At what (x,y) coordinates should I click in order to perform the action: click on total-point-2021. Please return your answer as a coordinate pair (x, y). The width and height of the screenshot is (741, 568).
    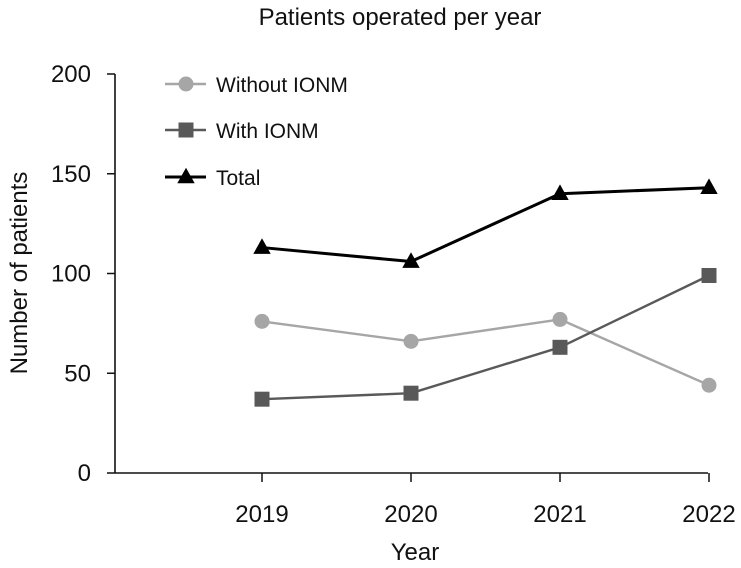
    Looking at the image, I should click on (560, 192).